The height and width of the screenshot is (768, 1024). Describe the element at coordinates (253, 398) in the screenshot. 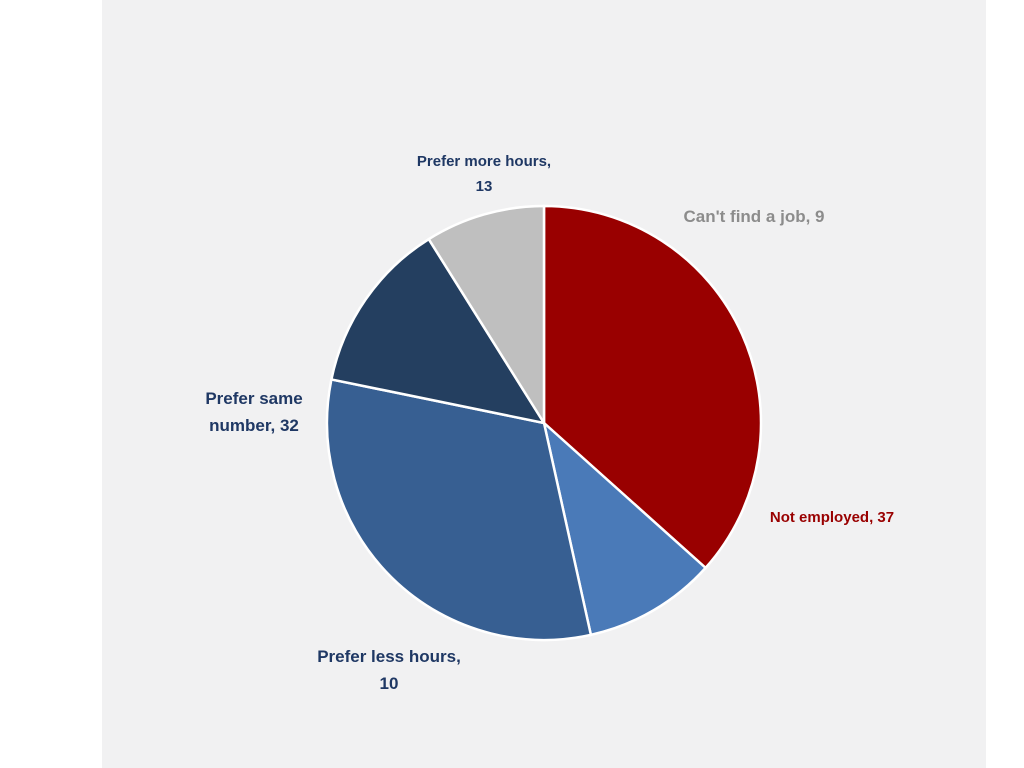

I see `data-label-line: Prefer same` at that location.